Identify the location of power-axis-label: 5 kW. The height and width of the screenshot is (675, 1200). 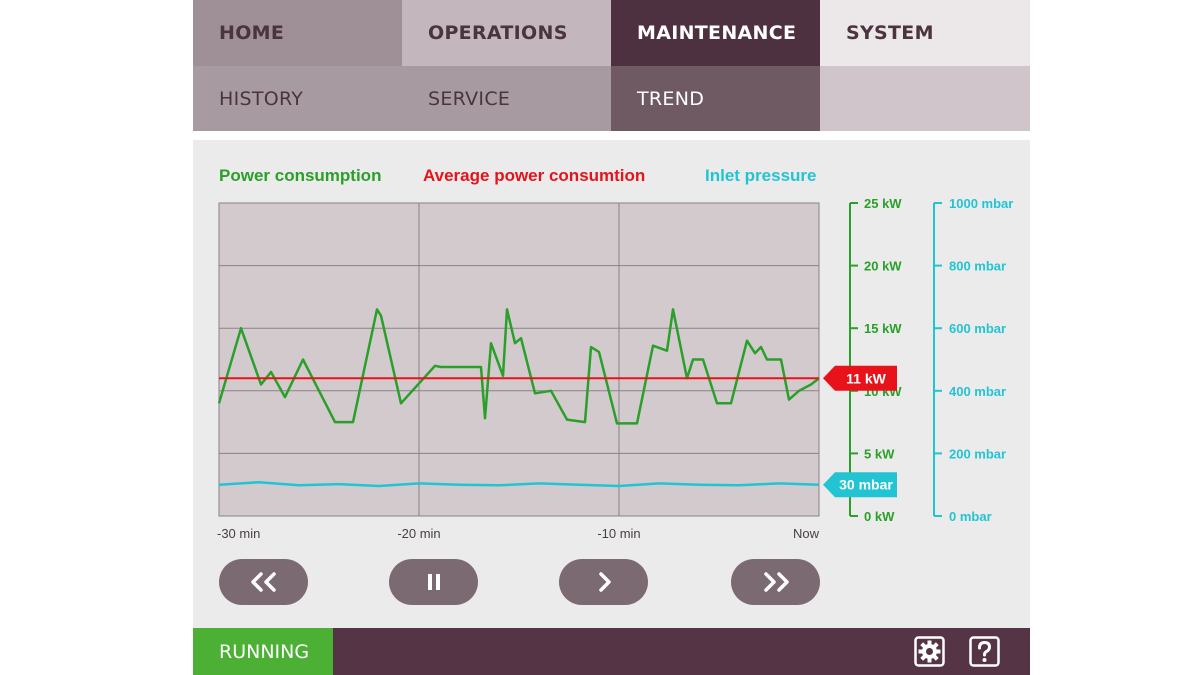
(879, 453).